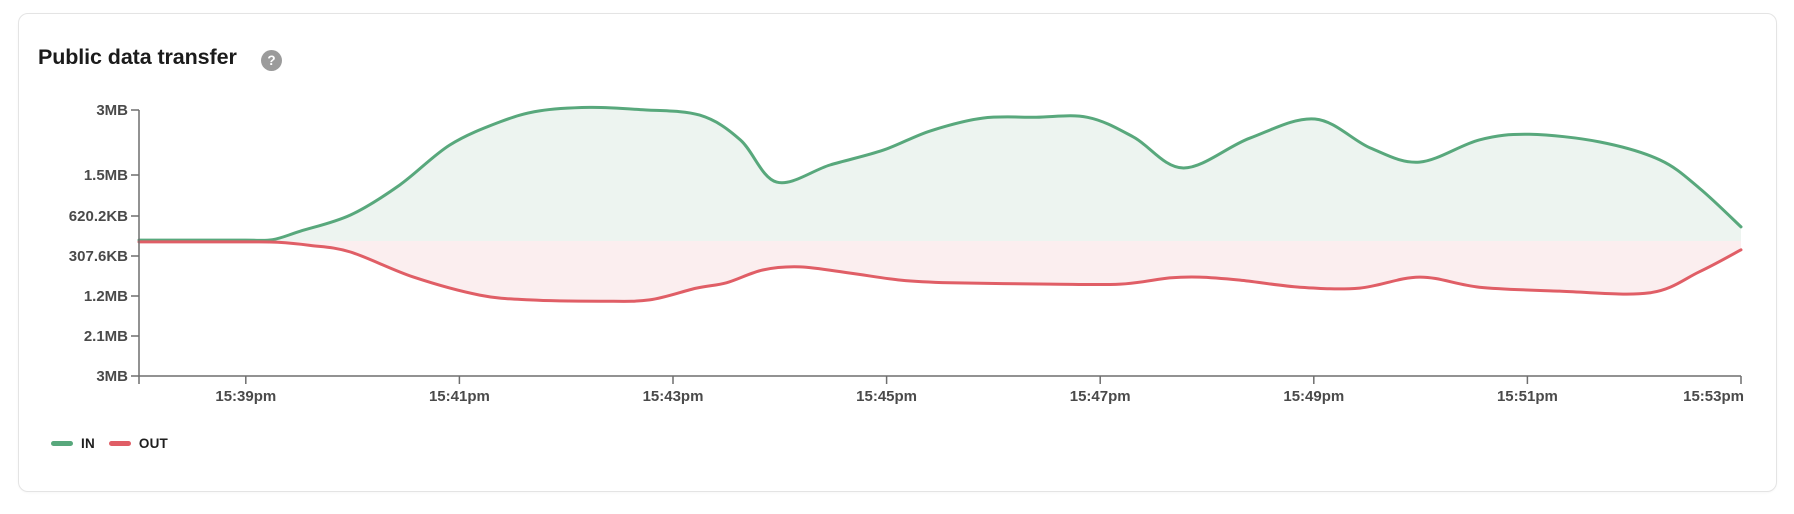  I want to click on y-tick-label: 1.5MB, so click(106, 175).